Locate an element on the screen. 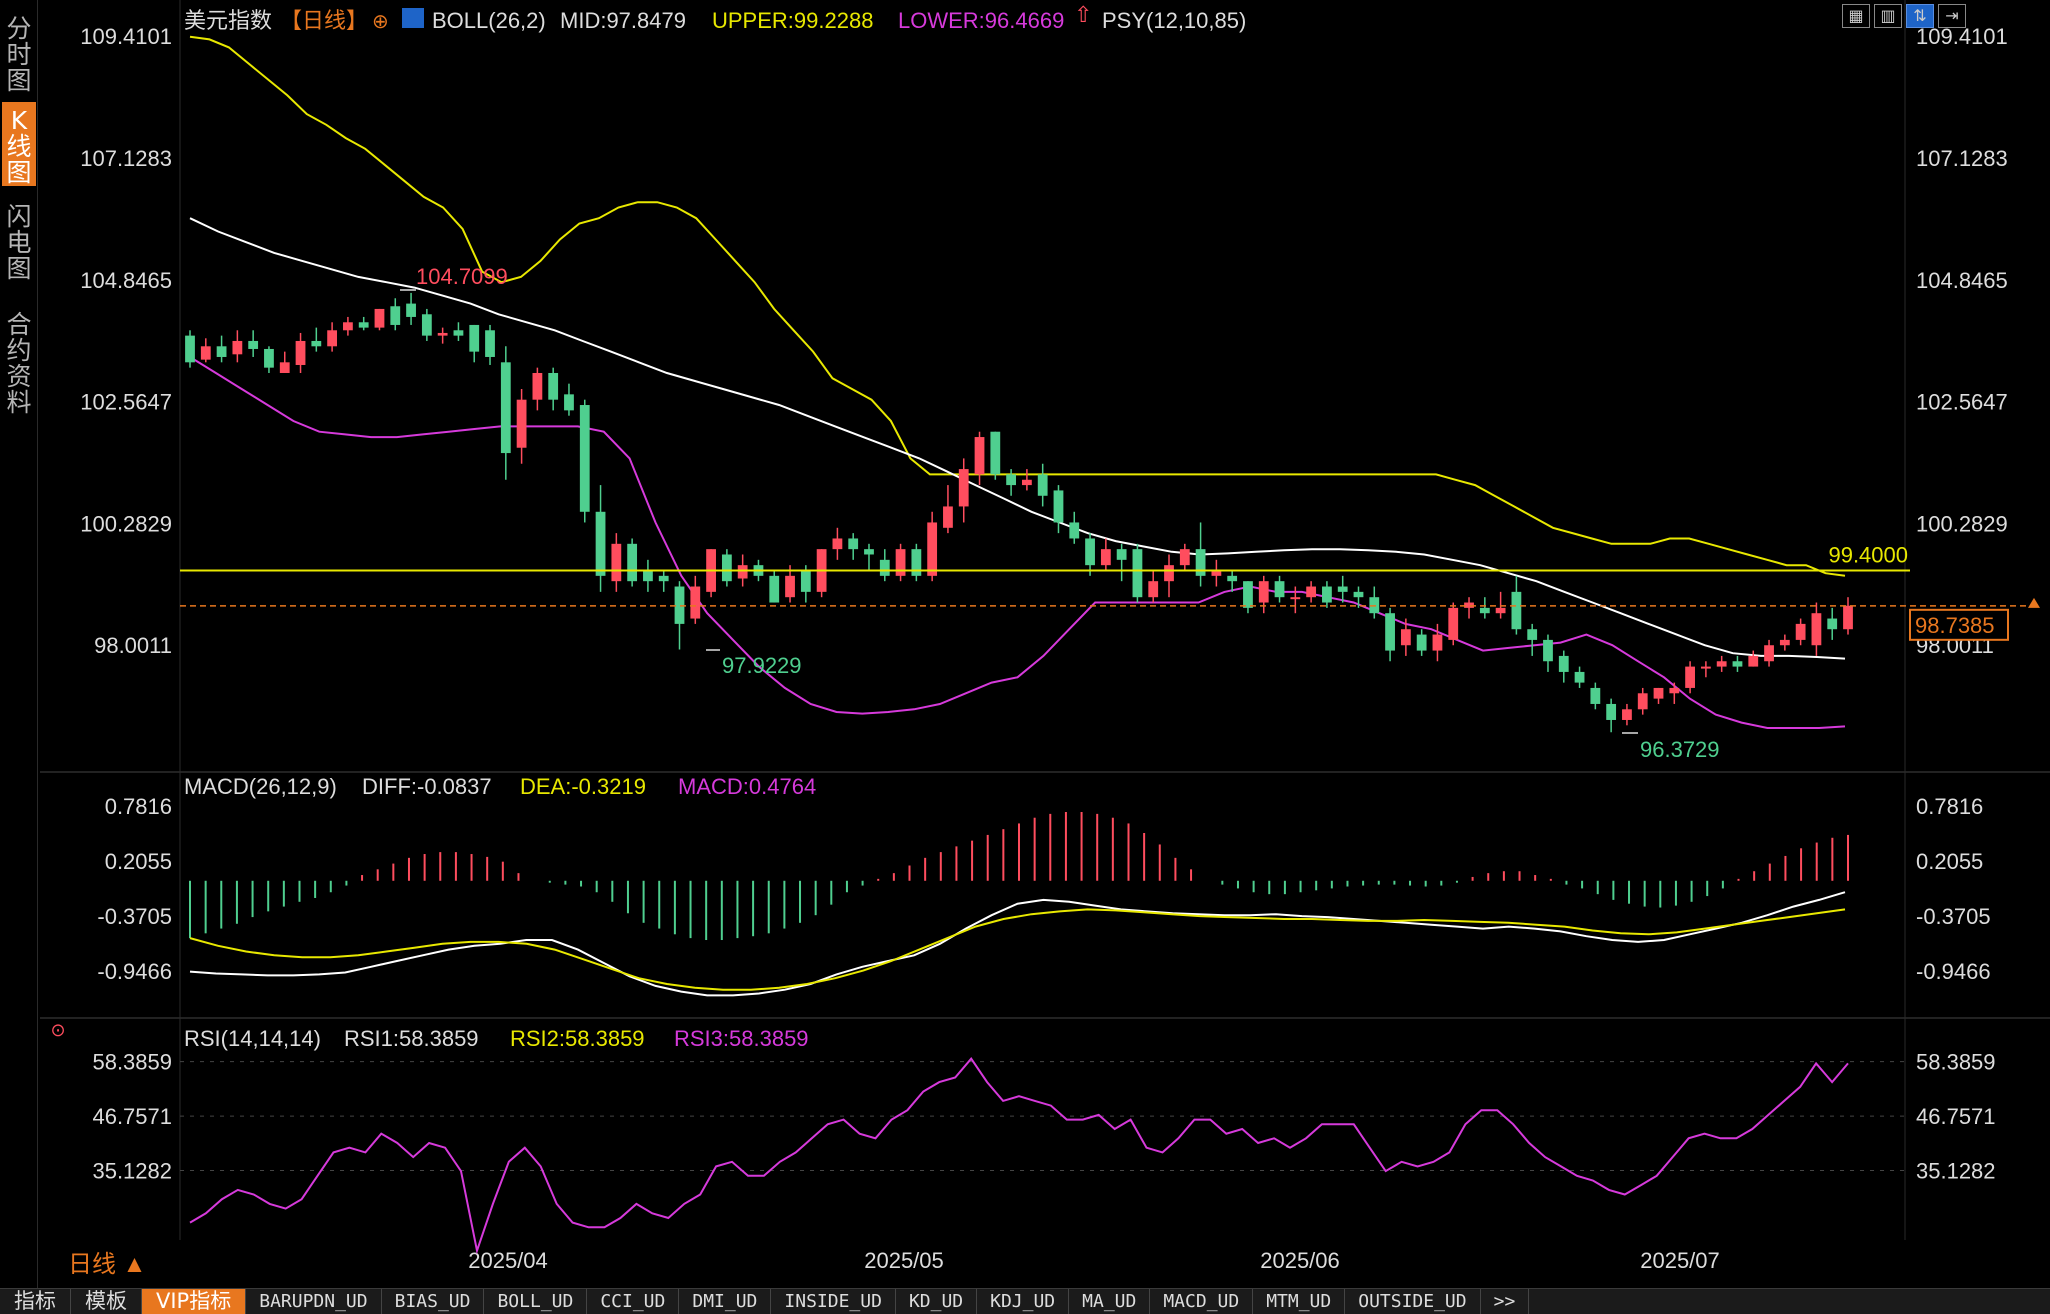 Image resolution: width=2050 pixels, height=1314 pixels. last-price-box is located at coordinates (1959, 624).